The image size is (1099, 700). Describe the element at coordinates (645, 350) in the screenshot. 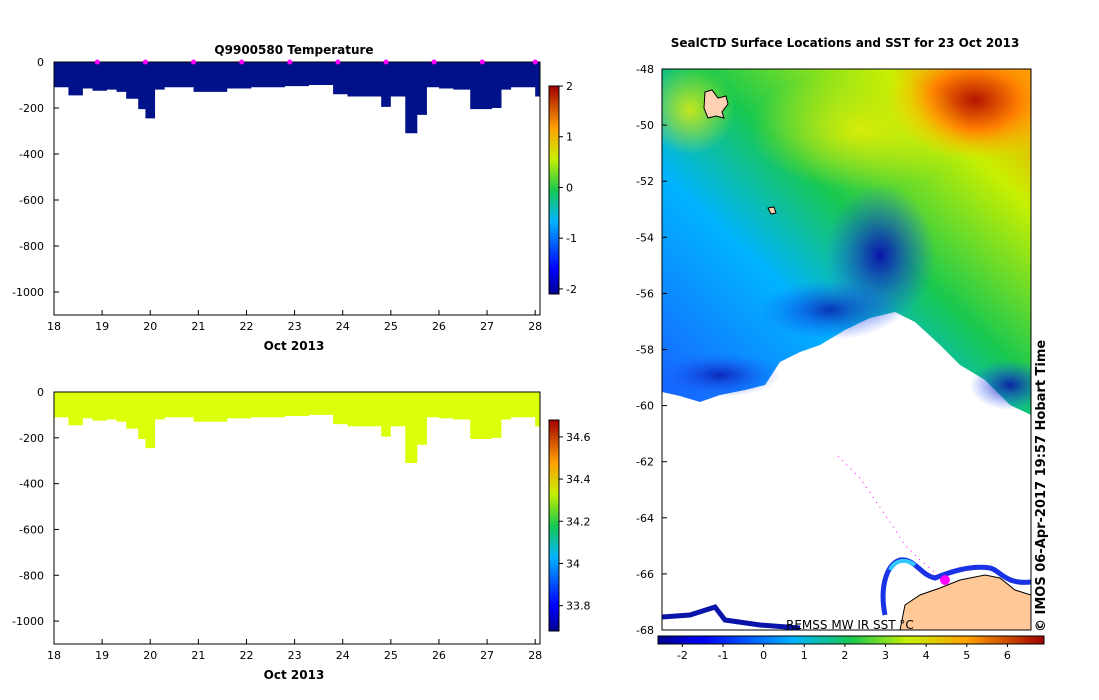

I see `lat-tick-label: -58` at that location.